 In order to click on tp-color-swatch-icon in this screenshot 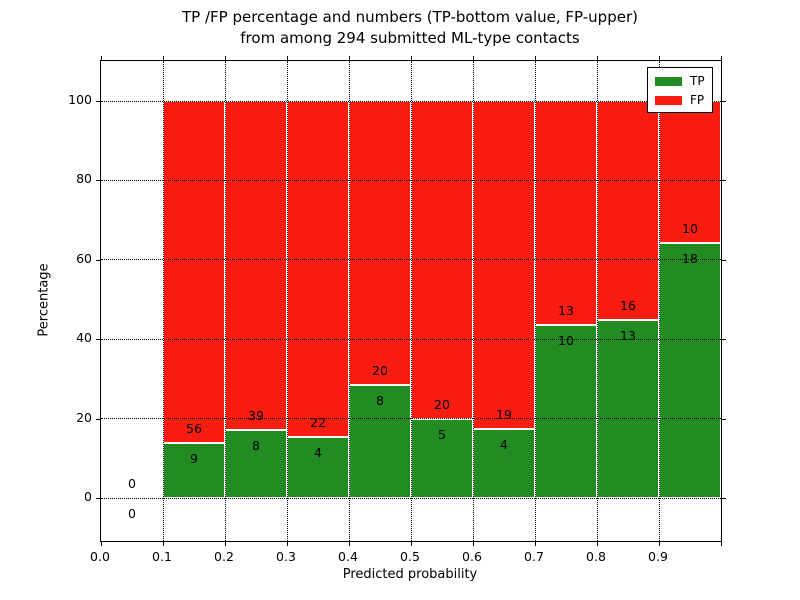, I will do `click(668, 81)`.